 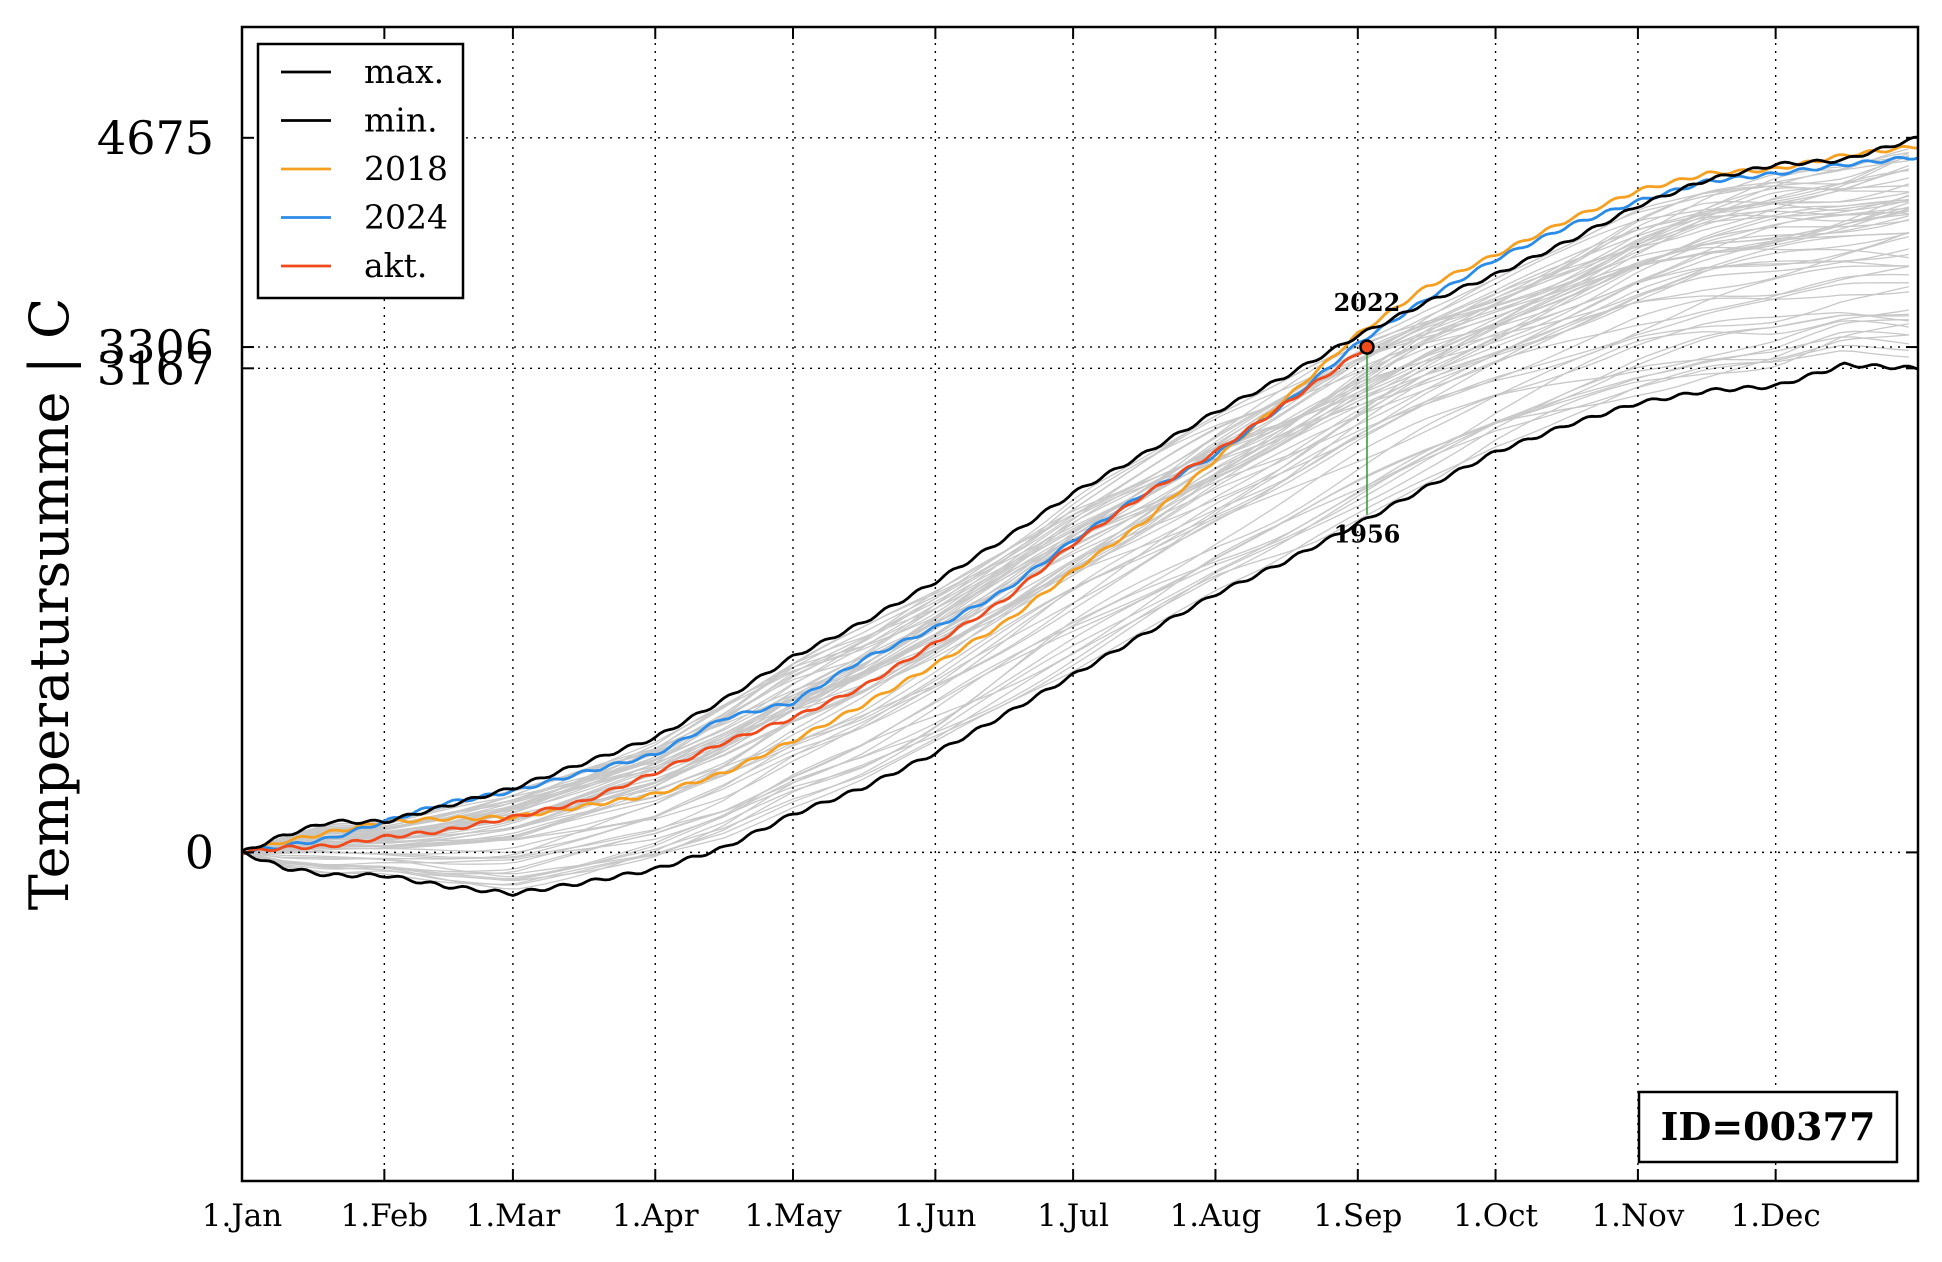 I want to click on x-tick-label: 1.Apr, so click(x=655, y=1216).